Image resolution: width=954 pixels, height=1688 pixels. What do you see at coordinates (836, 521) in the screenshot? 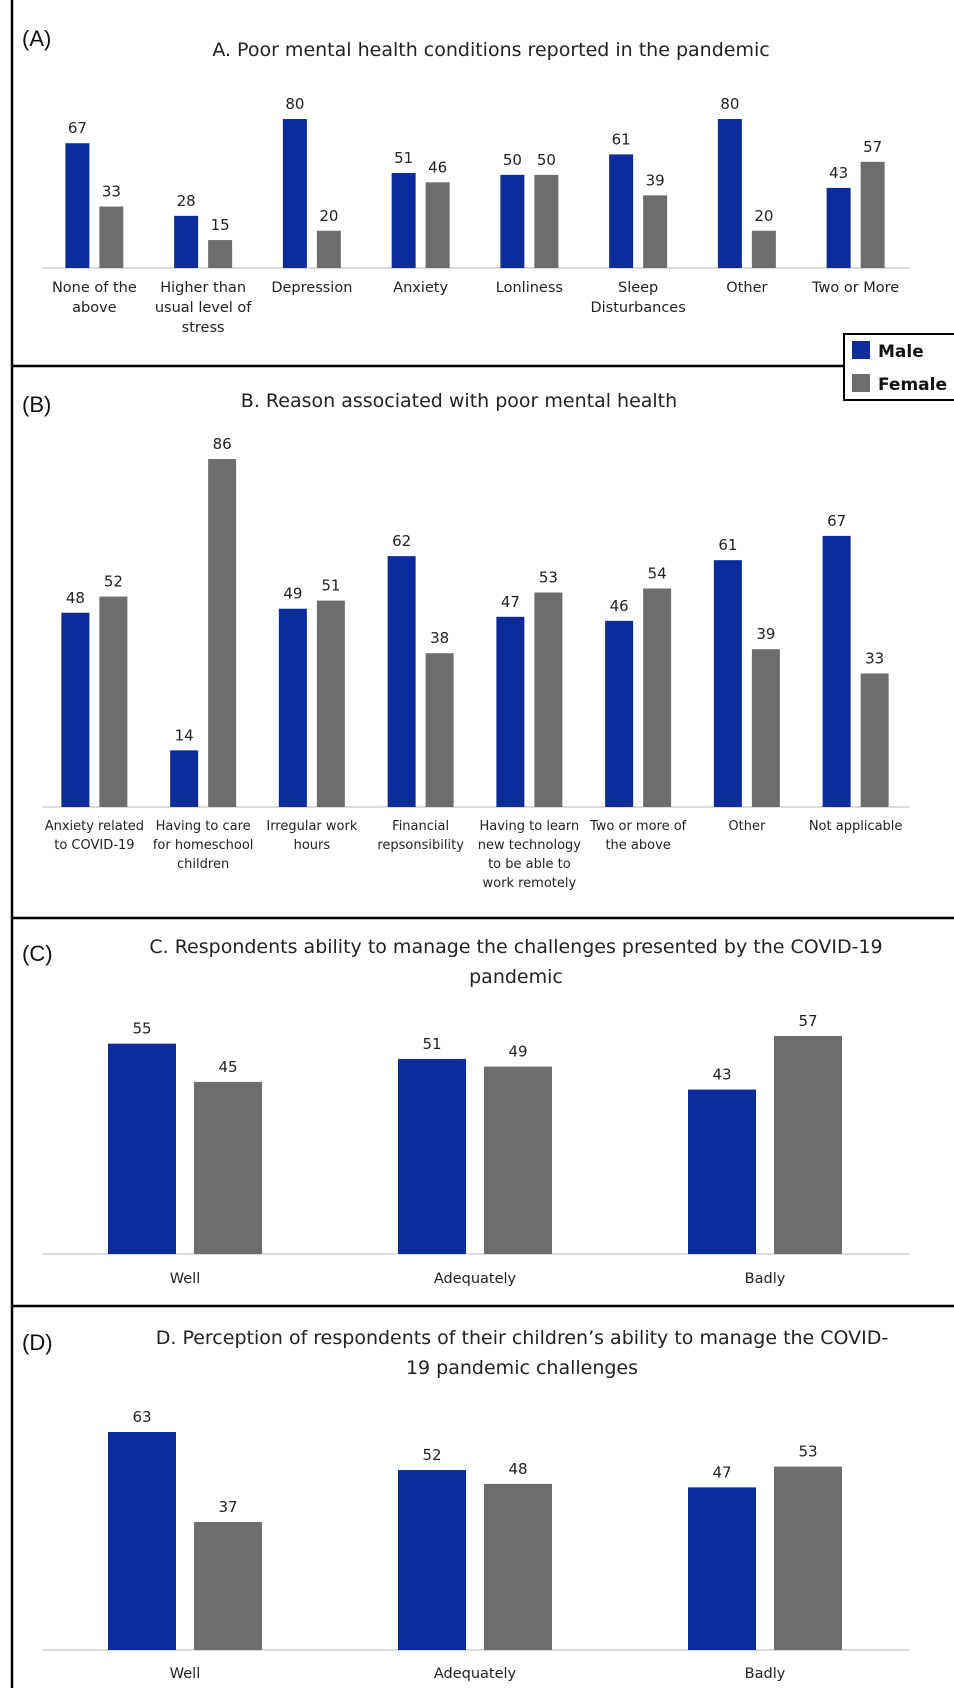
I see `chart-b-value-label-male-8: 67` at bounding box center [836, 521].